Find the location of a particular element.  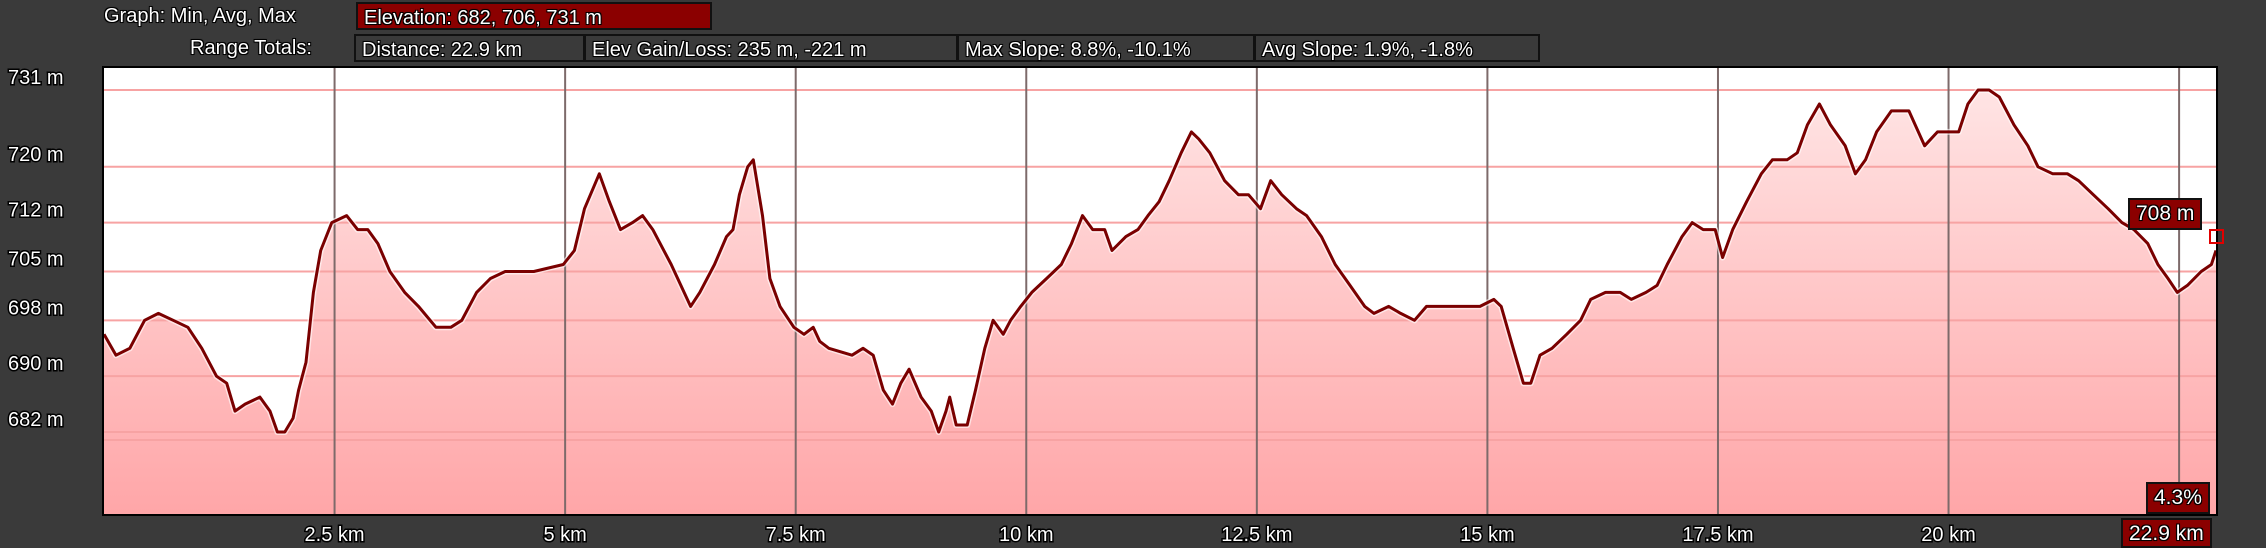

avg-slope-total: Avg Slope: 1.9%, -1.8% is located at coordinates (1397, 48).